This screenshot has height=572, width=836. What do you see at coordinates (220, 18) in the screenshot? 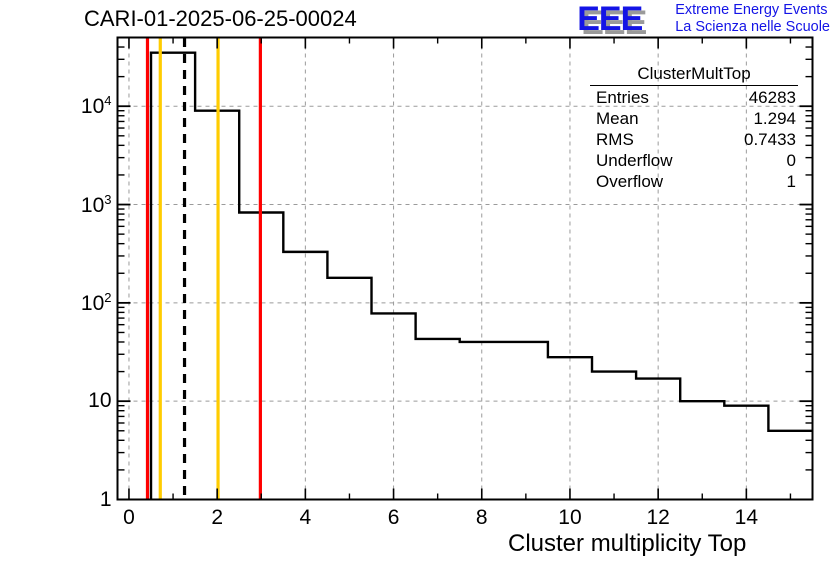
I see `page-title: CARI-01-2025-06-25-00024` at bounding box center [220, 18].